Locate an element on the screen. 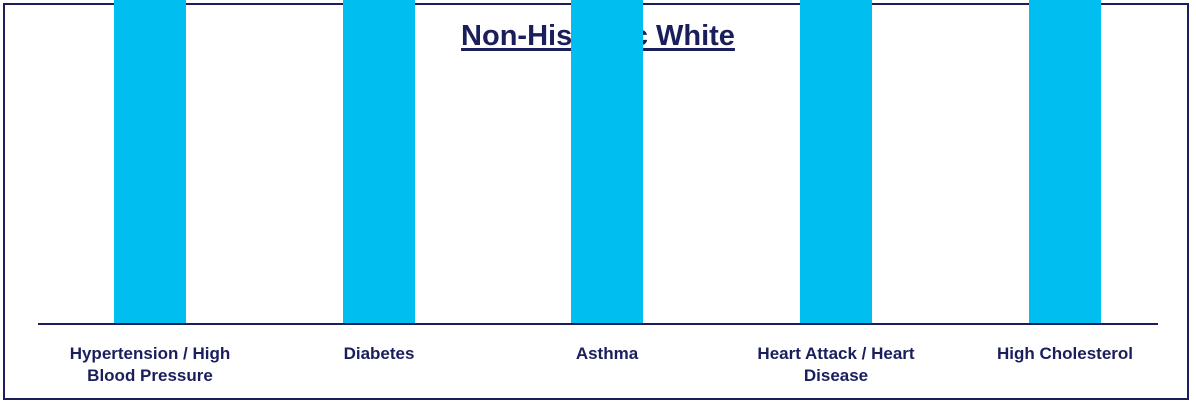  category-label-3: Asthma is located at coordinates (607, 353).